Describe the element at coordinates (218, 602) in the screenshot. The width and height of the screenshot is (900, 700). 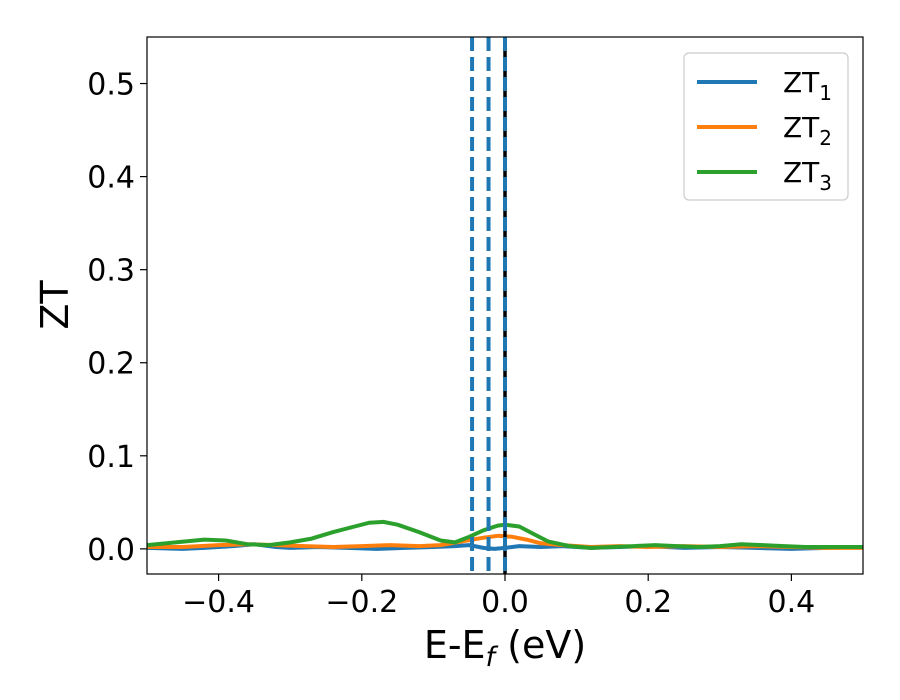
I see `x-tick-label: −0.4` at that location.